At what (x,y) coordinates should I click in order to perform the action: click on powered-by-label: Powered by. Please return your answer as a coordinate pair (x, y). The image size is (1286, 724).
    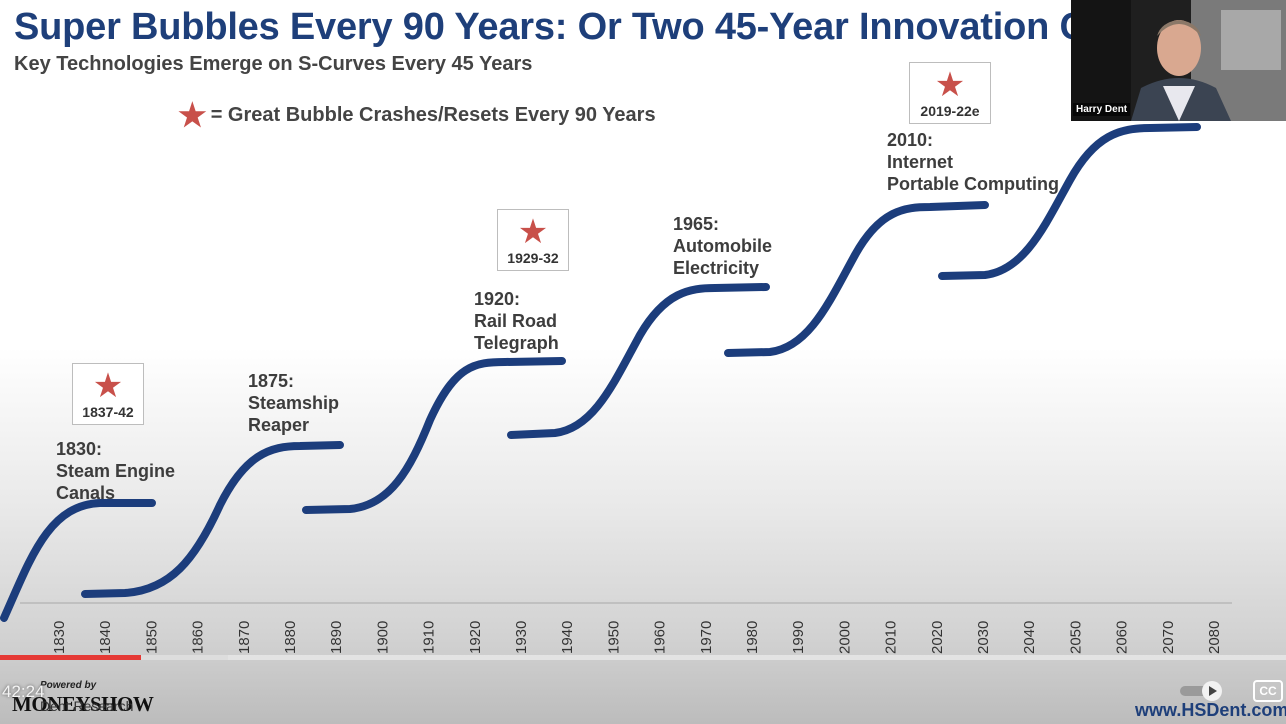
    Looking at the image, I should click on (68, 685).